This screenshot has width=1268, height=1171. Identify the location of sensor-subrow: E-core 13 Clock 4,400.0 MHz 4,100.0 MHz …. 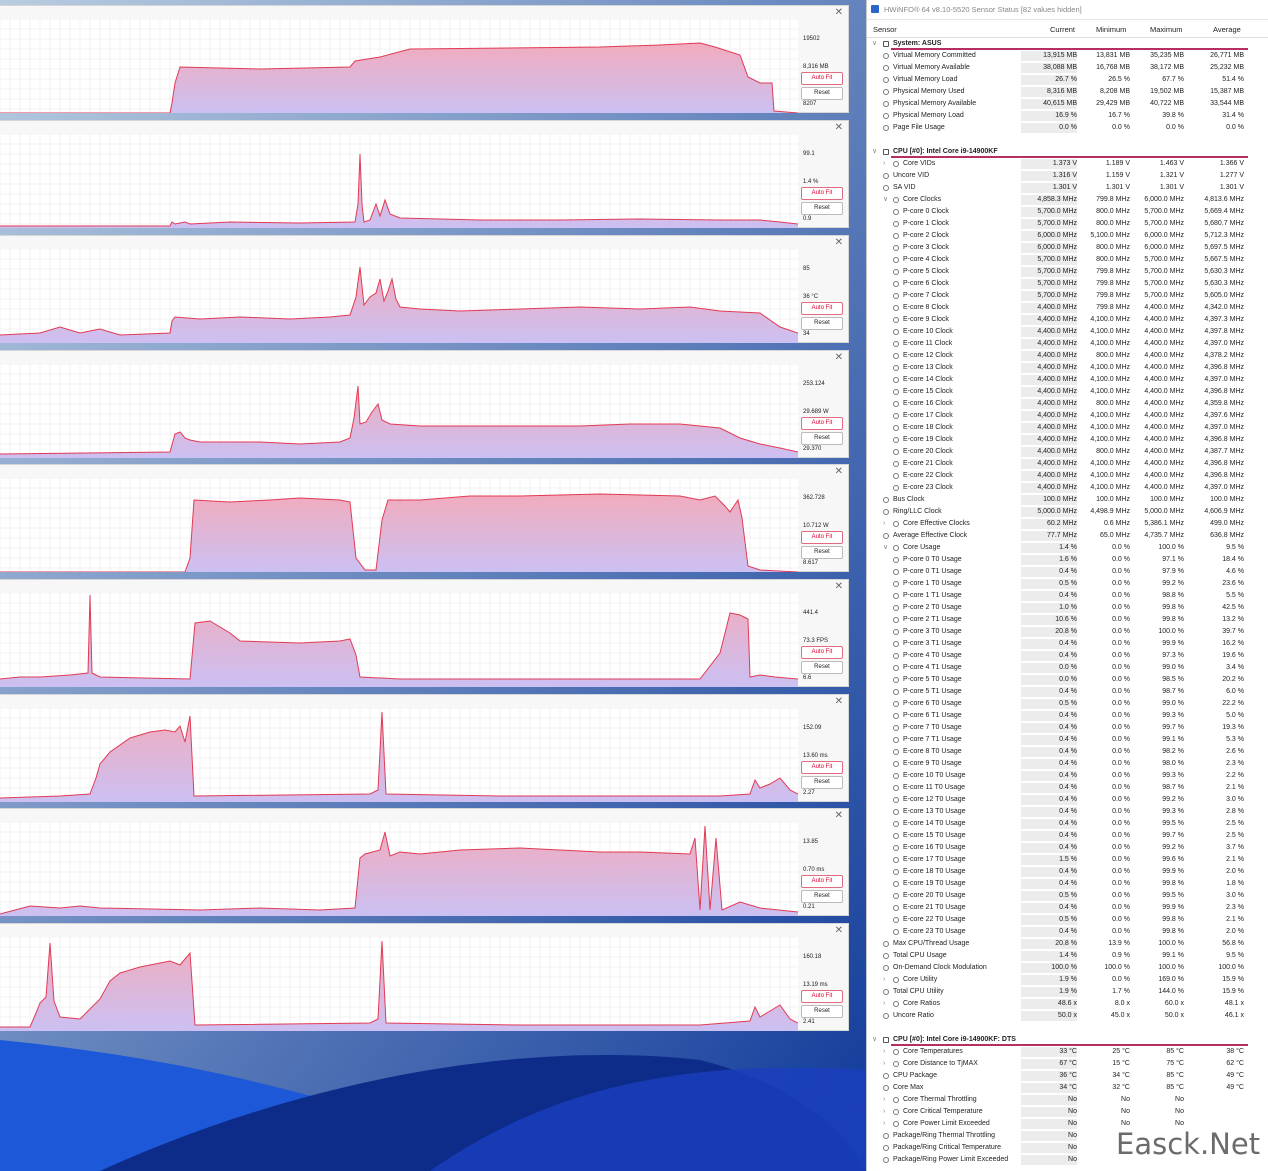
(1067, 368).